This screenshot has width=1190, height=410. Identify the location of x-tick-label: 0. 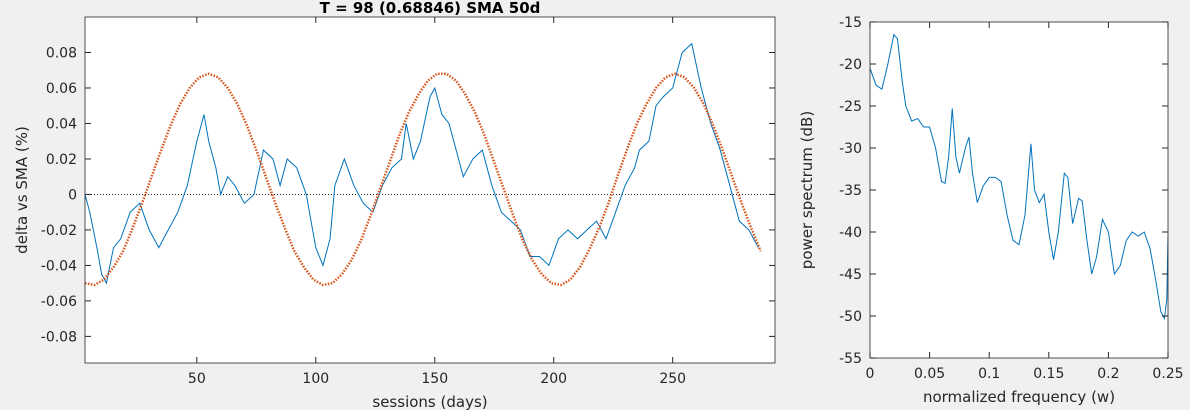
(870, 374).